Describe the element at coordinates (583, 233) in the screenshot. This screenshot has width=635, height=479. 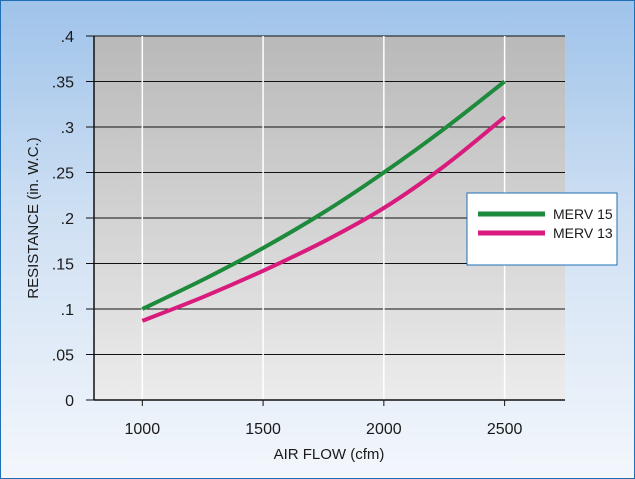
I see `legend-label-merv-13: MERV 13` at that location.